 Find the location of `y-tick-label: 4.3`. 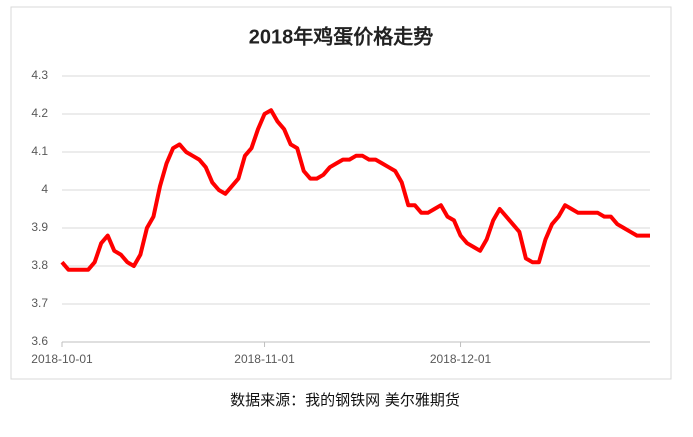

y-tick-label: 4.3 is located at coordinates (39, 75).